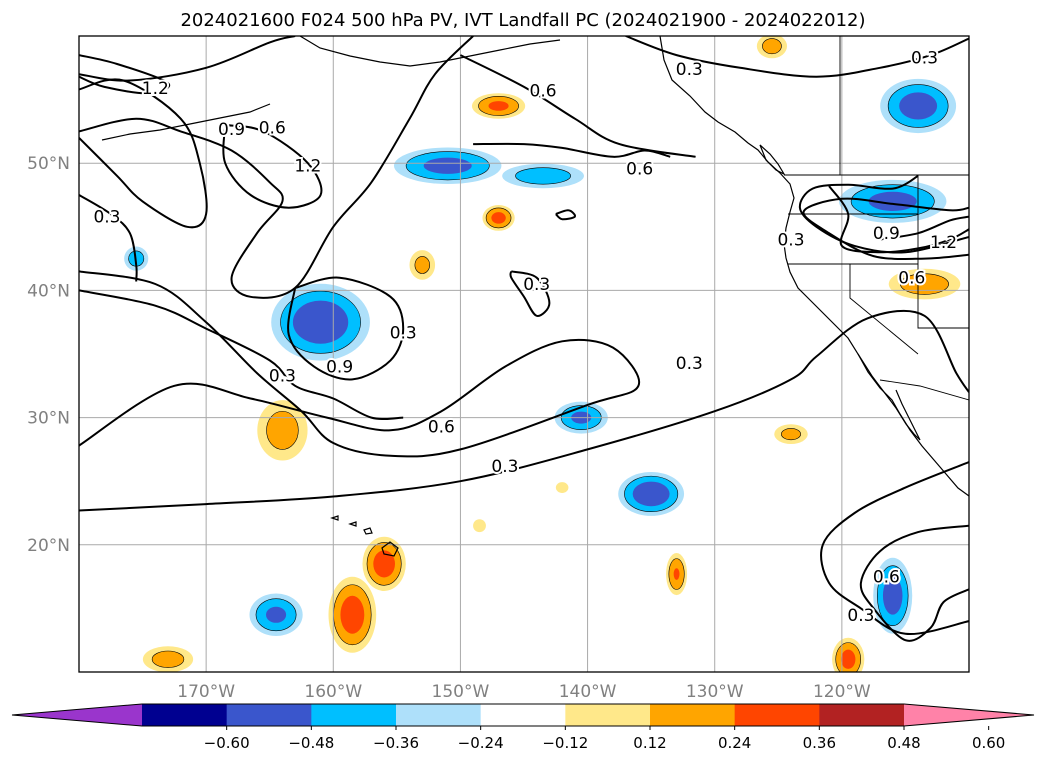 This screenshot has height=769, width=1047. I want to click on colorbar-tick-label: 0.24, so click(734, 743).